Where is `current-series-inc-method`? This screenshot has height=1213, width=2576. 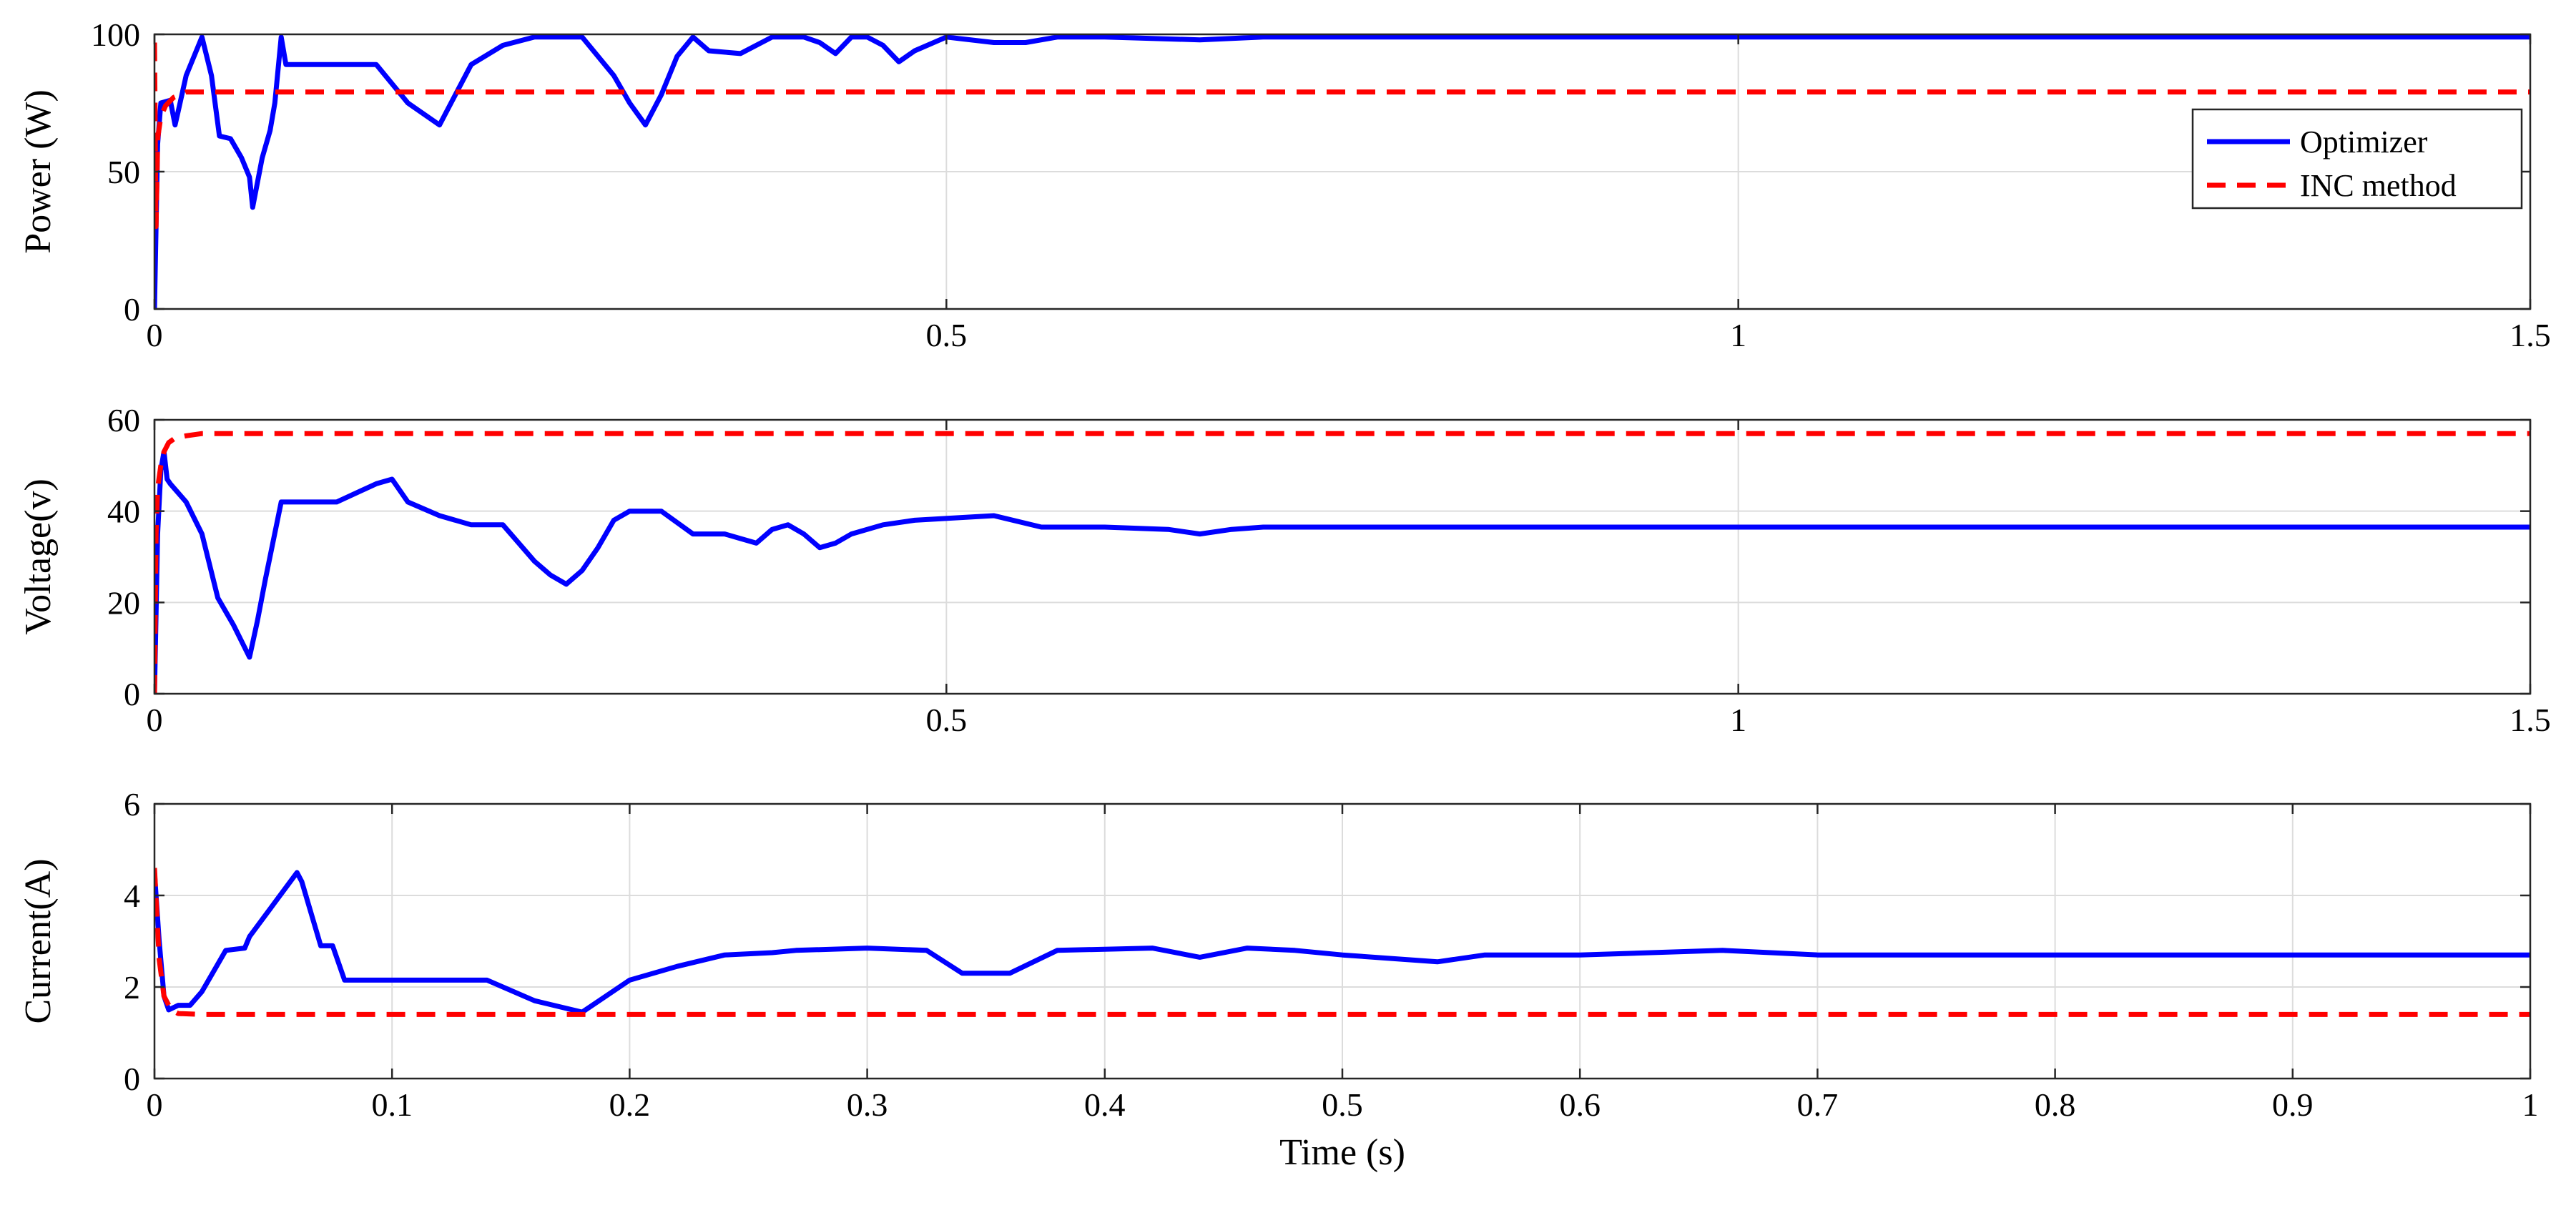 current-series-inc-method is located at coordinates (1342, 942).